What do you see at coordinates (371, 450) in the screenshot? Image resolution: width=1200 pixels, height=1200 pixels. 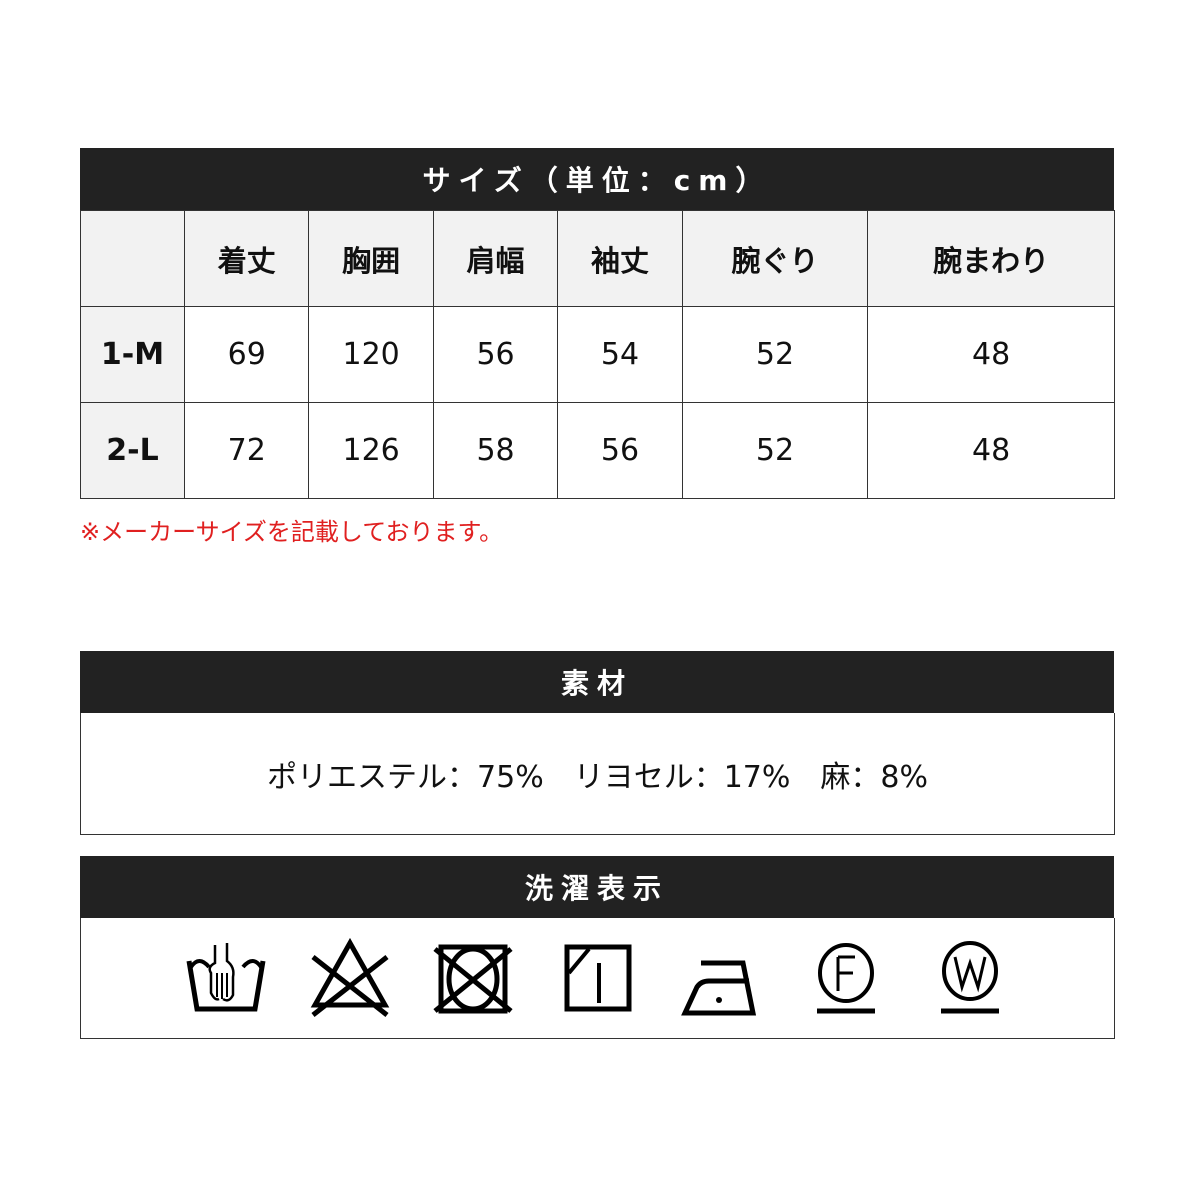 I see `table-cell: 126` at bounding box center [371, 450].